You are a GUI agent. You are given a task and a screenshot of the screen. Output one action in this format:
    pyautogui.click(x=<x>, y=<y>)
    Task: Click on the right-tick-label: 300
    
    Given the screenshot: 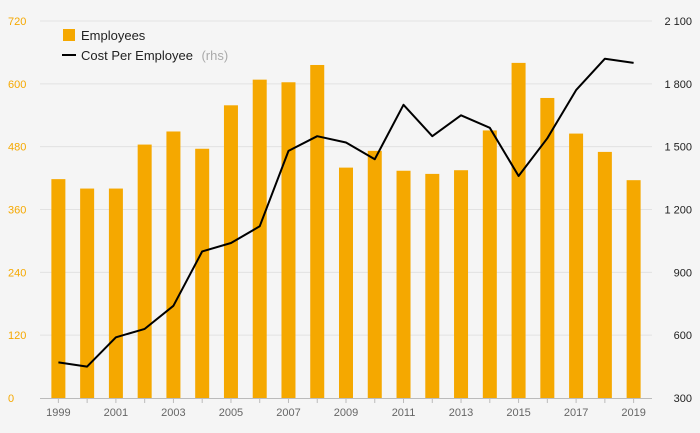 What is the action you would take?
    pyautogui.click(x=683, y=399)
    